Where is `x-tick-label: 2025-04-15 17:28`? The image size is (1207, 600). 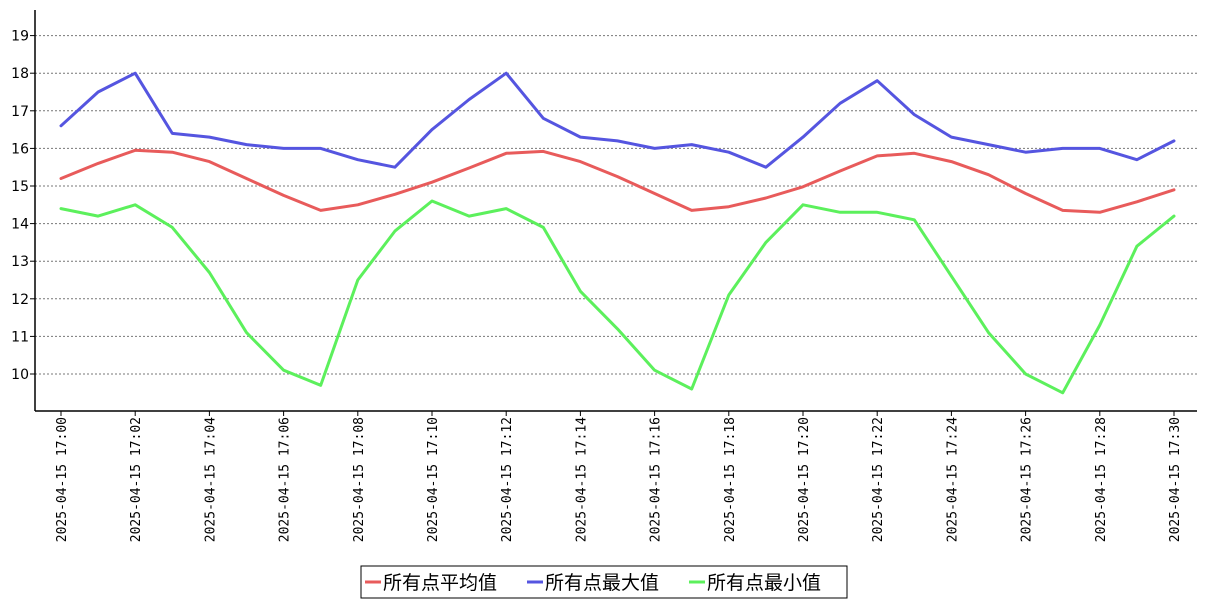
x-tick-label: 2025-04-15 17:28 is located at coordinates (1101, 479).